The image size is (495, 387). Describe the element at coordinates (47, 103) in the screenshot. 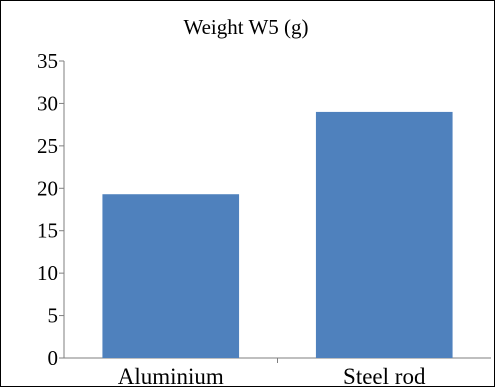

I see `y-tick-label: 30` at that location.